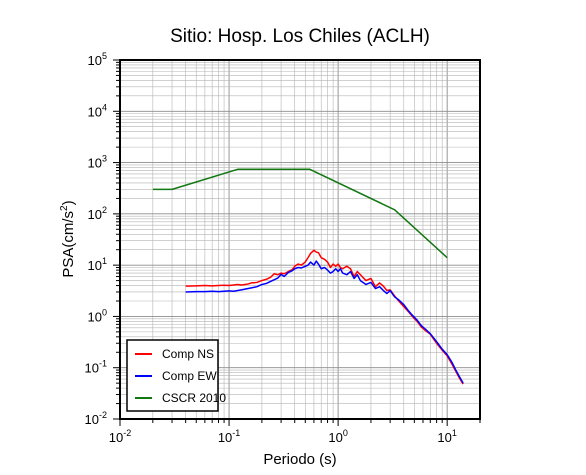 The width and height of the screenshot is (586, 475). What do you see at coordinates (97, 162) in the screenshot?
I see `y-tick-label: 10³` at bounding box center [97, 162].